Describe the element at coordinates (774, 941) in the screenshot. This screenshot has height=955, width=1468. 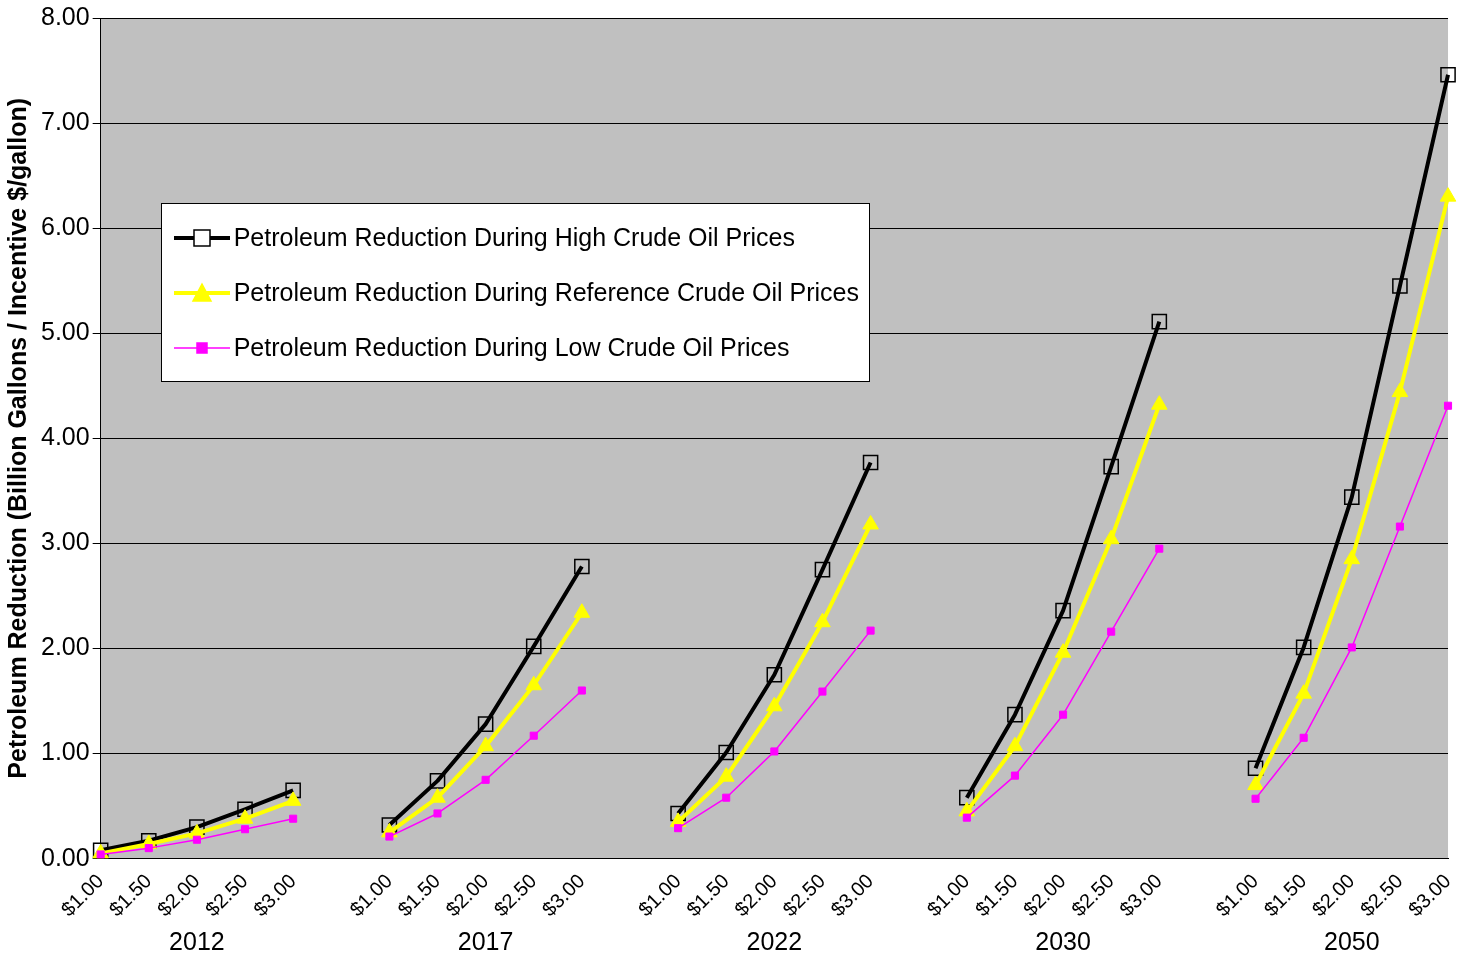
I see `text: 2022` at that location.